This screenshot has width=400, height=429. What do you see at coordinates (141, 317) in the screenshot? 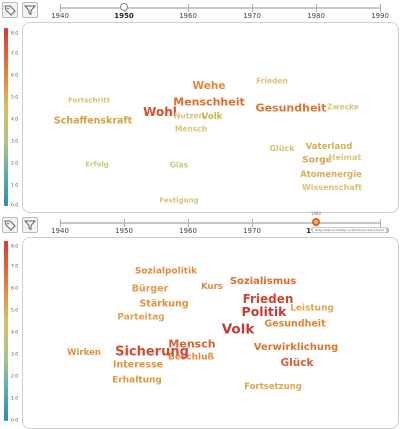
I see `cloud-word: Parteitag` at bounding box center [141, 317].